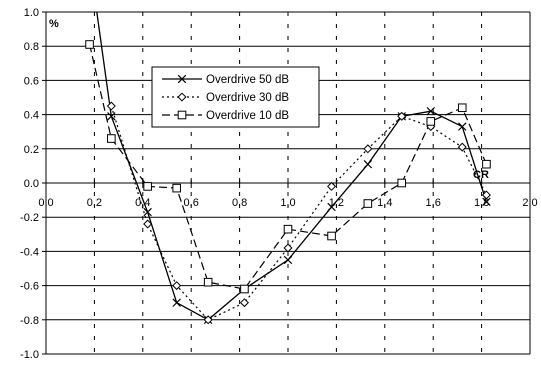  I want to click on x-tick-label: 1,4, so click(384, 203).